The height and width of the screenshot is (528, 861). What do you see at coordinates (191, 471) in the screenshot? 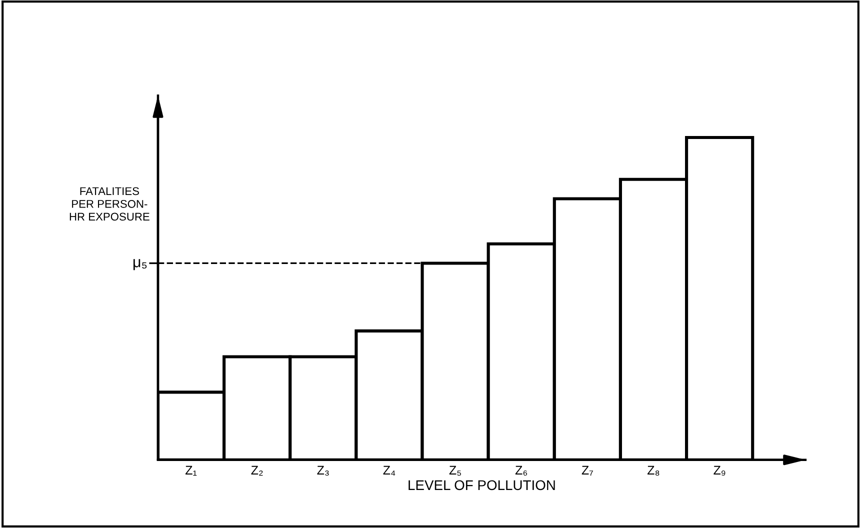
I see `x-tick-label: Z₁` at bounding box center [191, 471].